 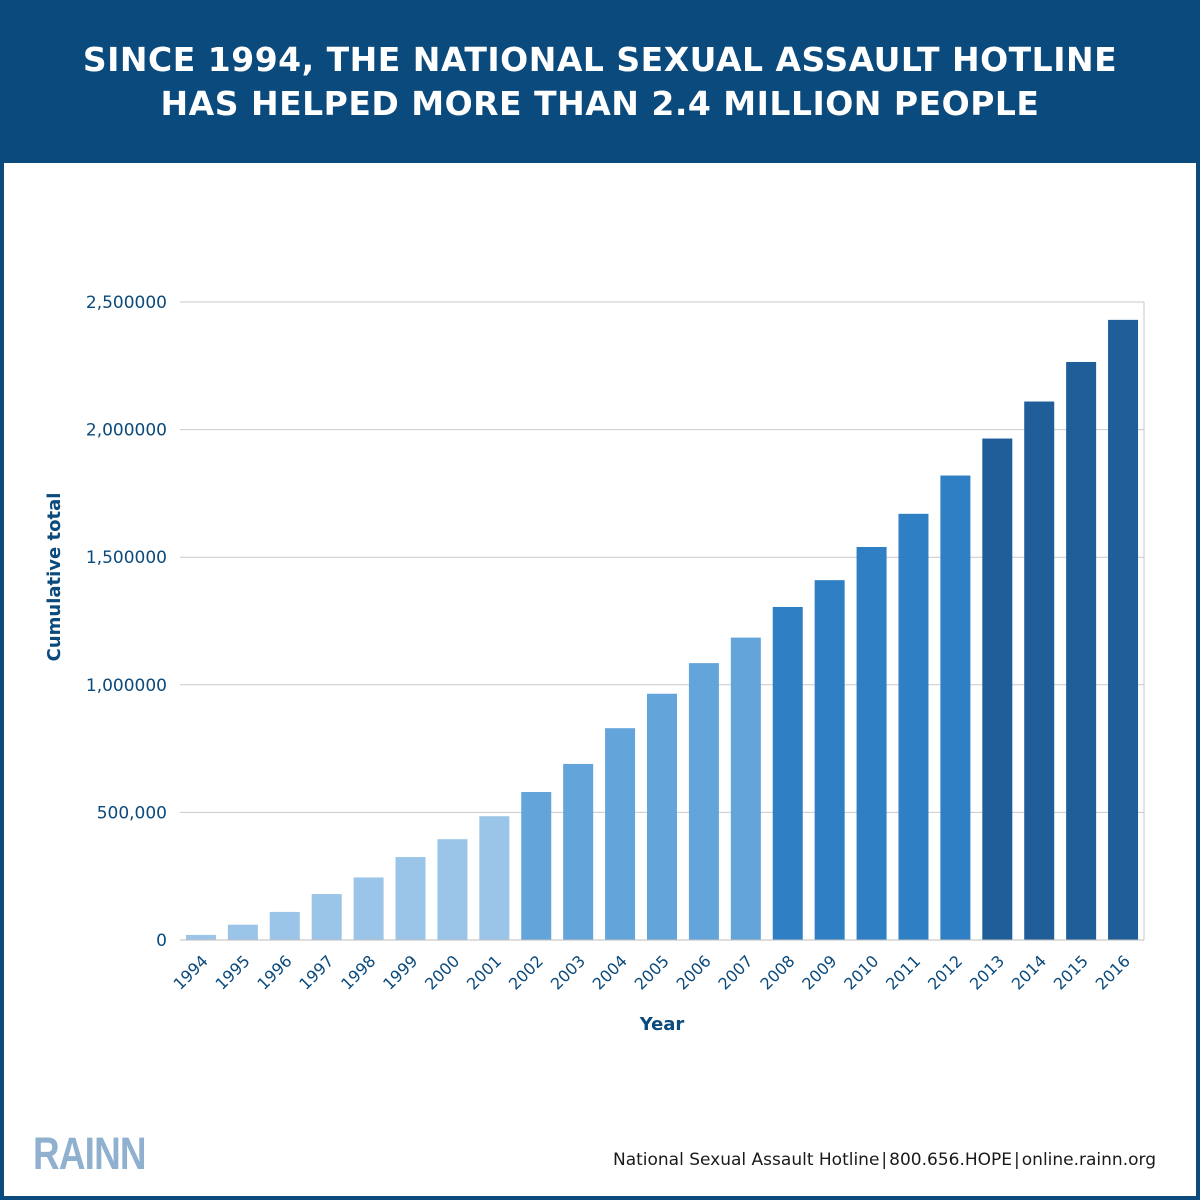 What do you see at coordinates (126, 686) in the screenshot?
I see `y-tick-label: 1,000000` at bounding box center [126, 686].